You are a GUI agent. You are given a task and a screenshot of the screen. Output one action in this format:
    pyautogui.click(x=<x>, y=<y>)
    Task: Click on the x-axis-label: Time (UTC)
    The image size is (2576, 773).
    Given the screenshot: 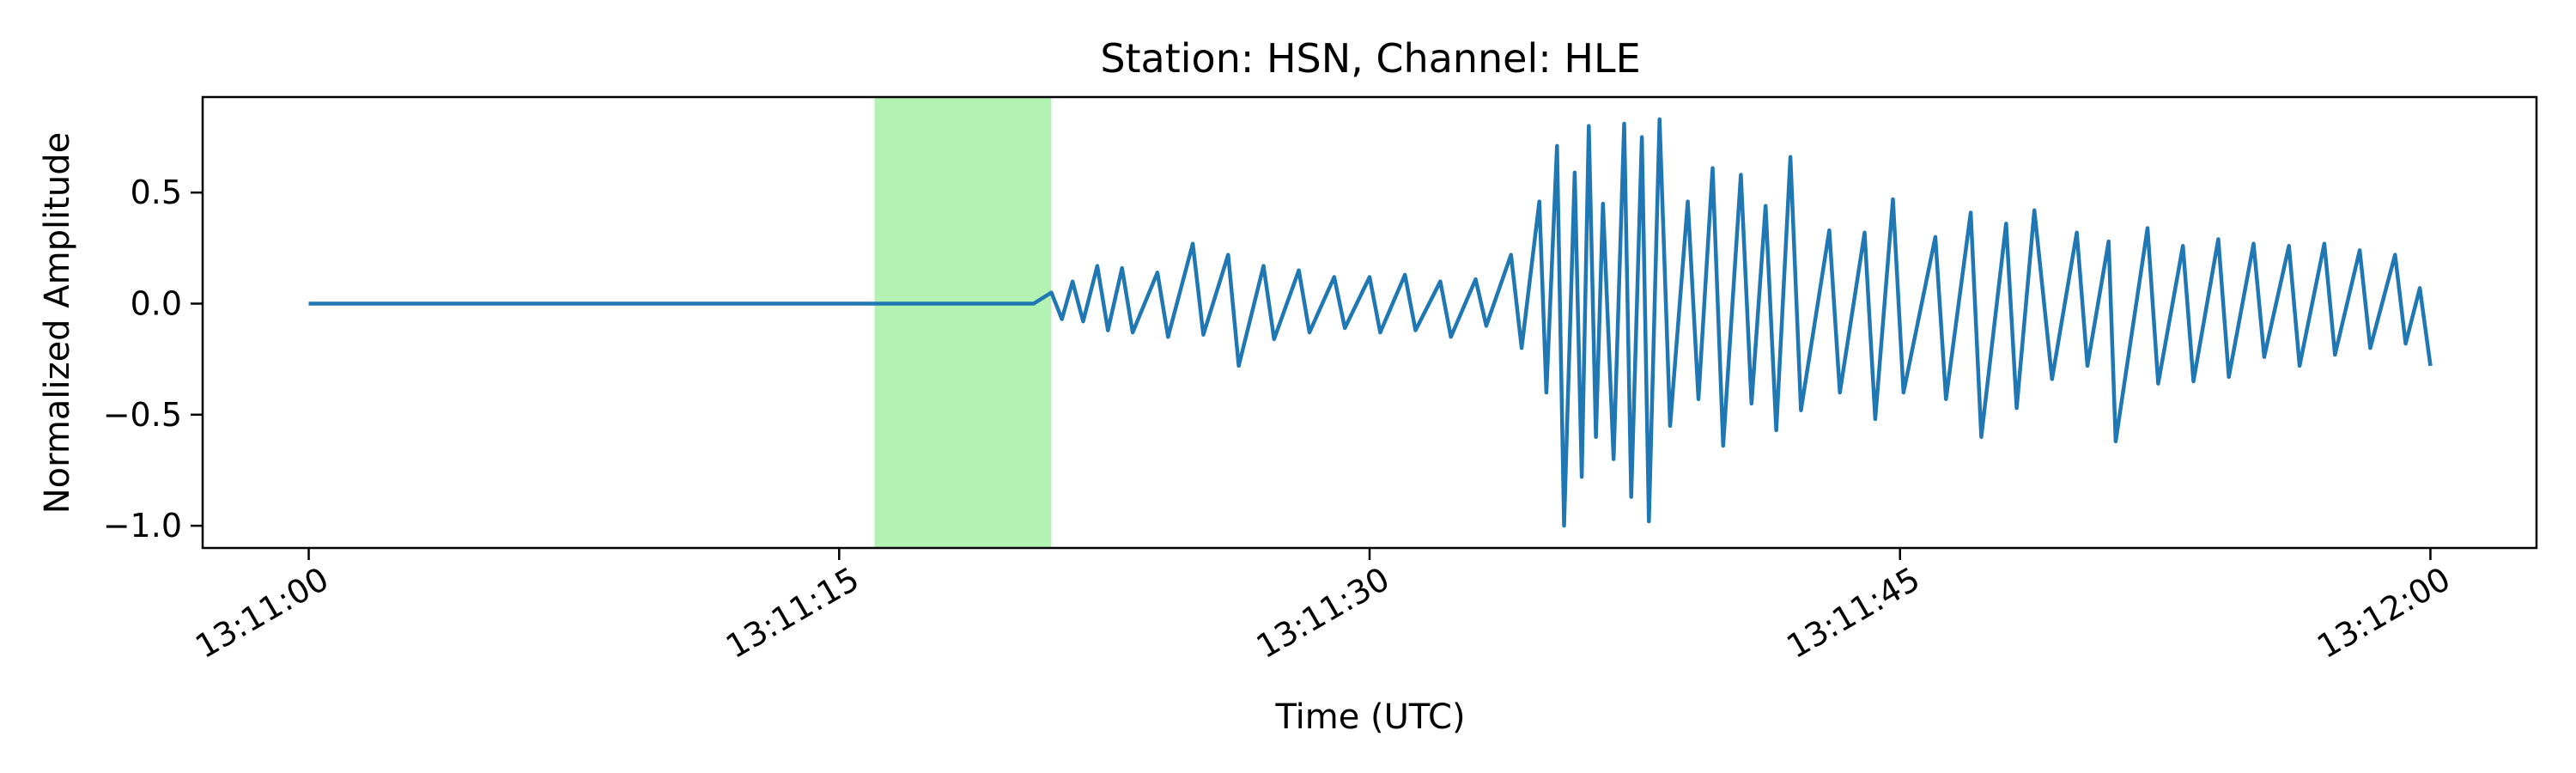 What is the action you would take?
    pyautogui.click(x=1369, y=717)
    